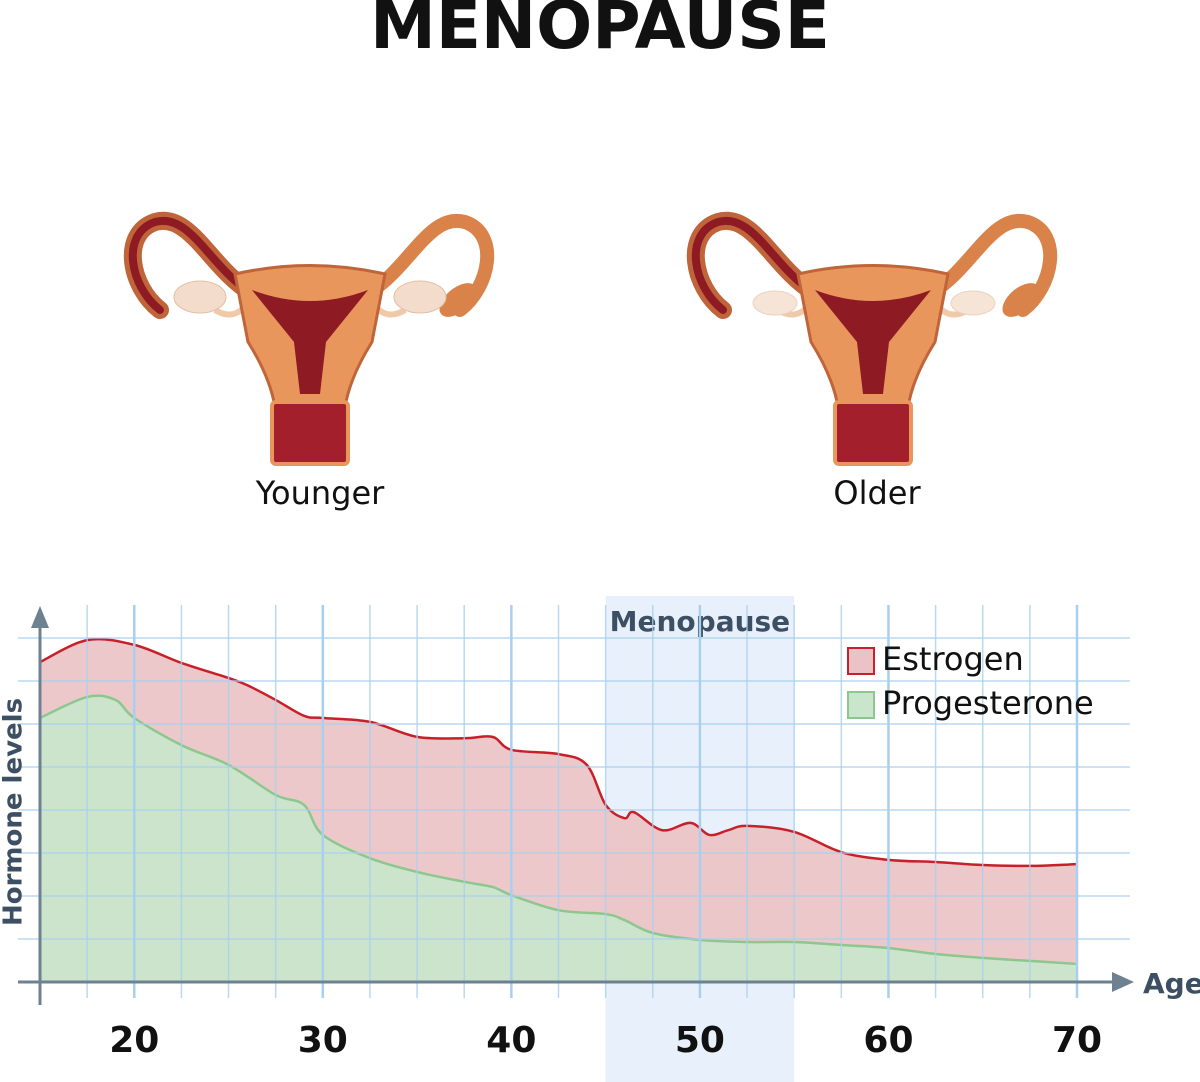 The width and height of the screenshot is (1200, 1082). What do you see at coordinates (134, 1040) in the screenshot?
I see `x-tick-label: 20` at bounding box center [134, 1040].